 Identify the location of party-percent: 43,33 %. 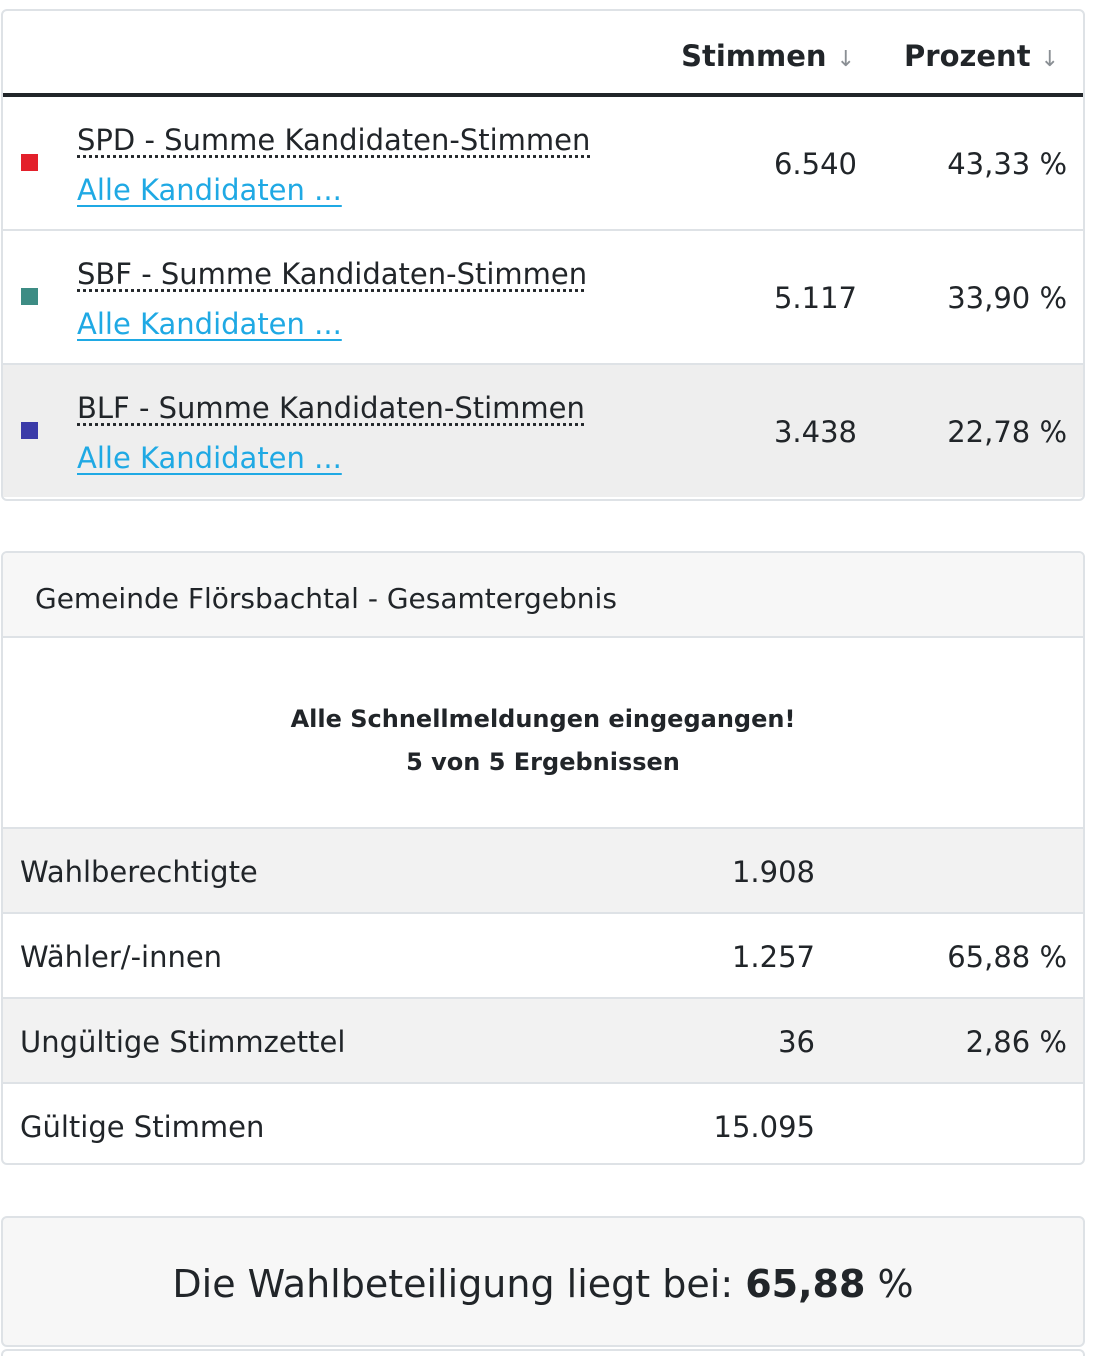
(1007, 164).